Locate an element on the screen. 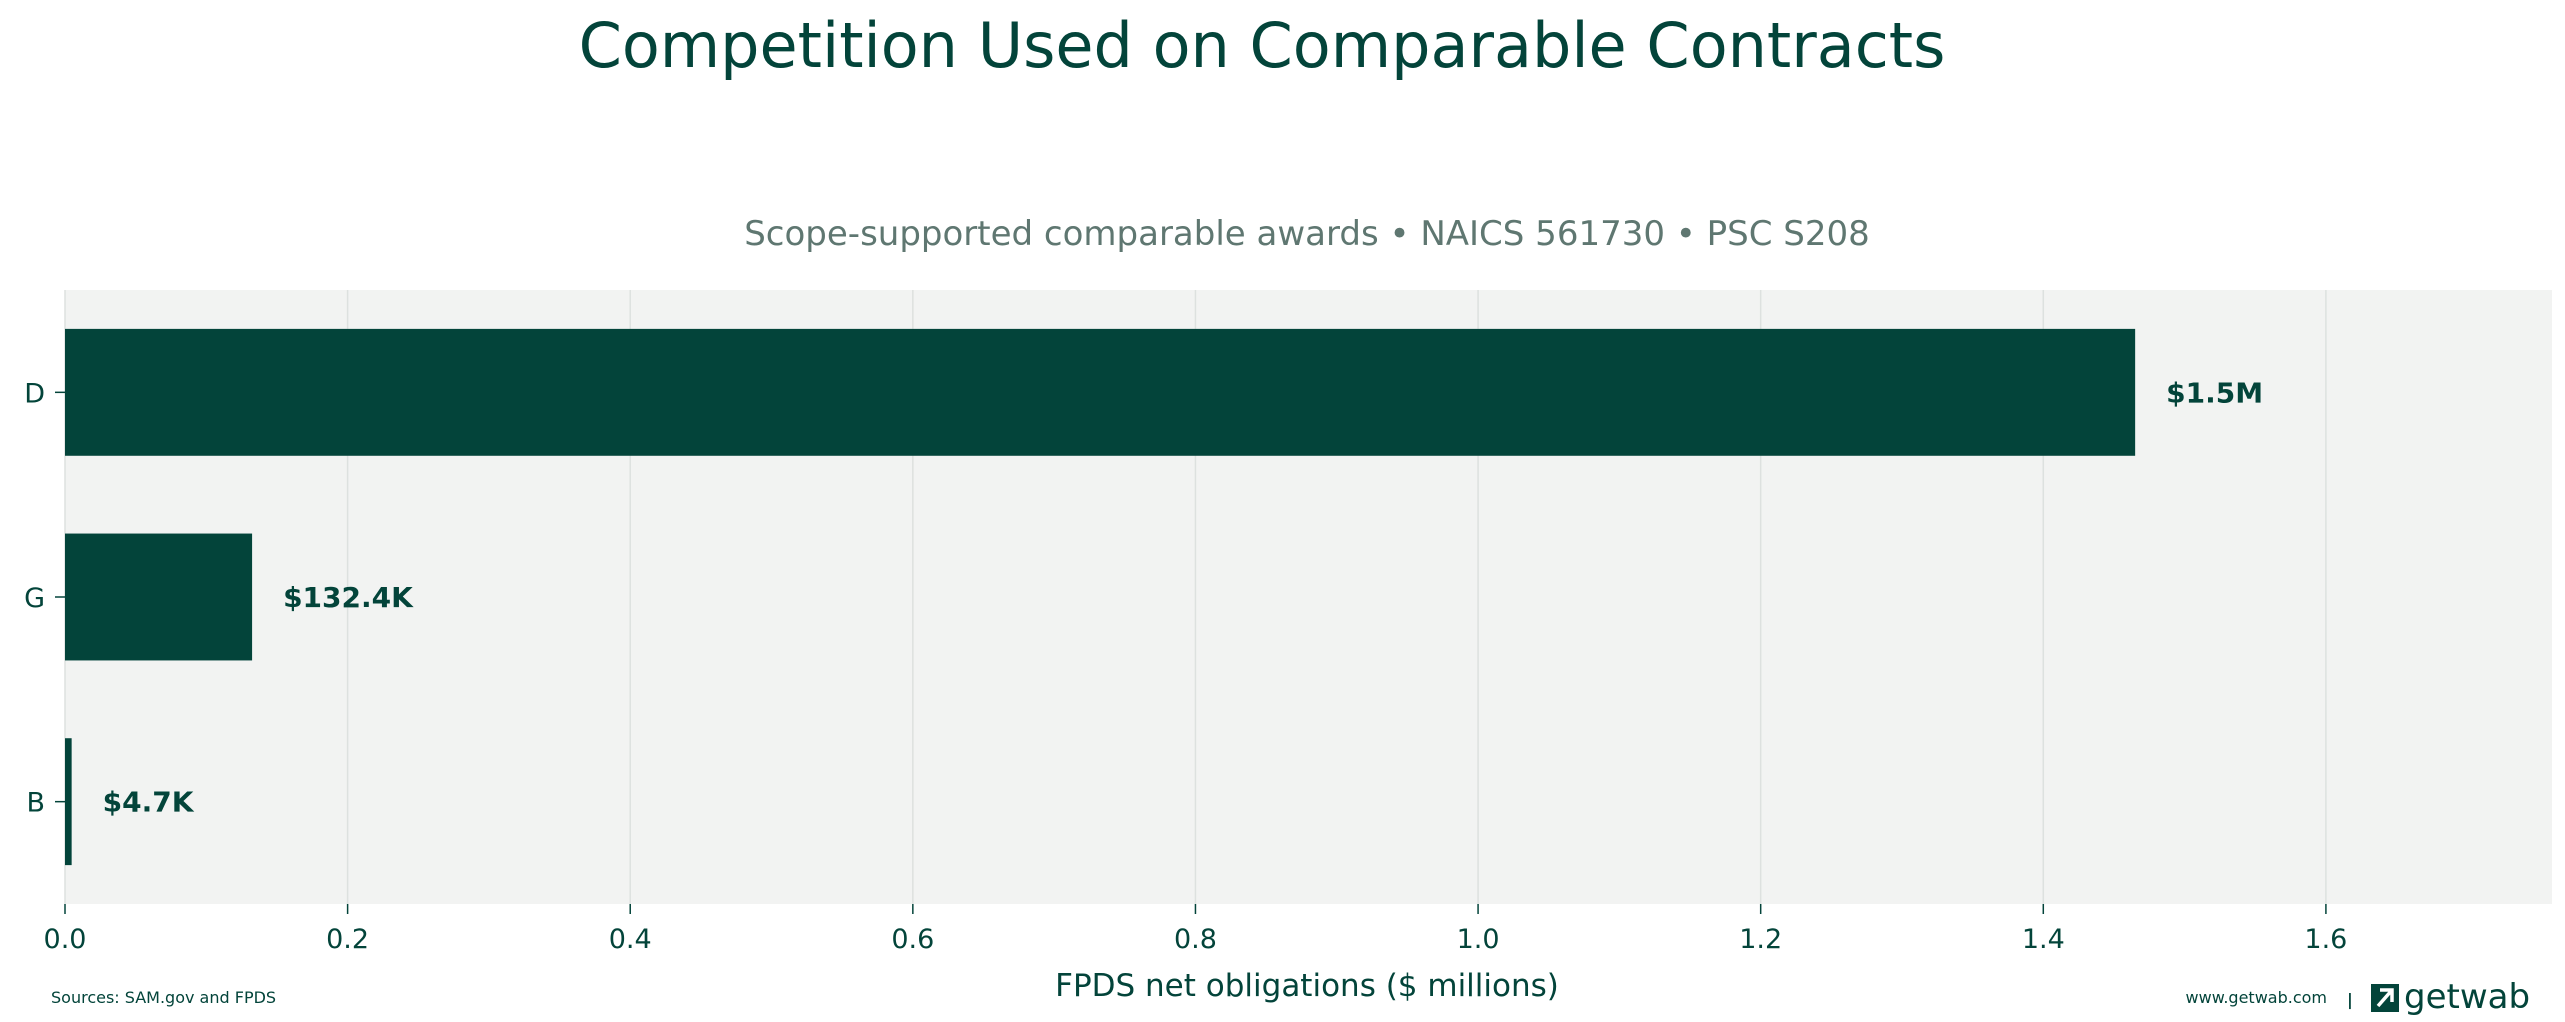 This screenshot has width=2565, height=1022. bar-B is located at coordinates (68, 802).